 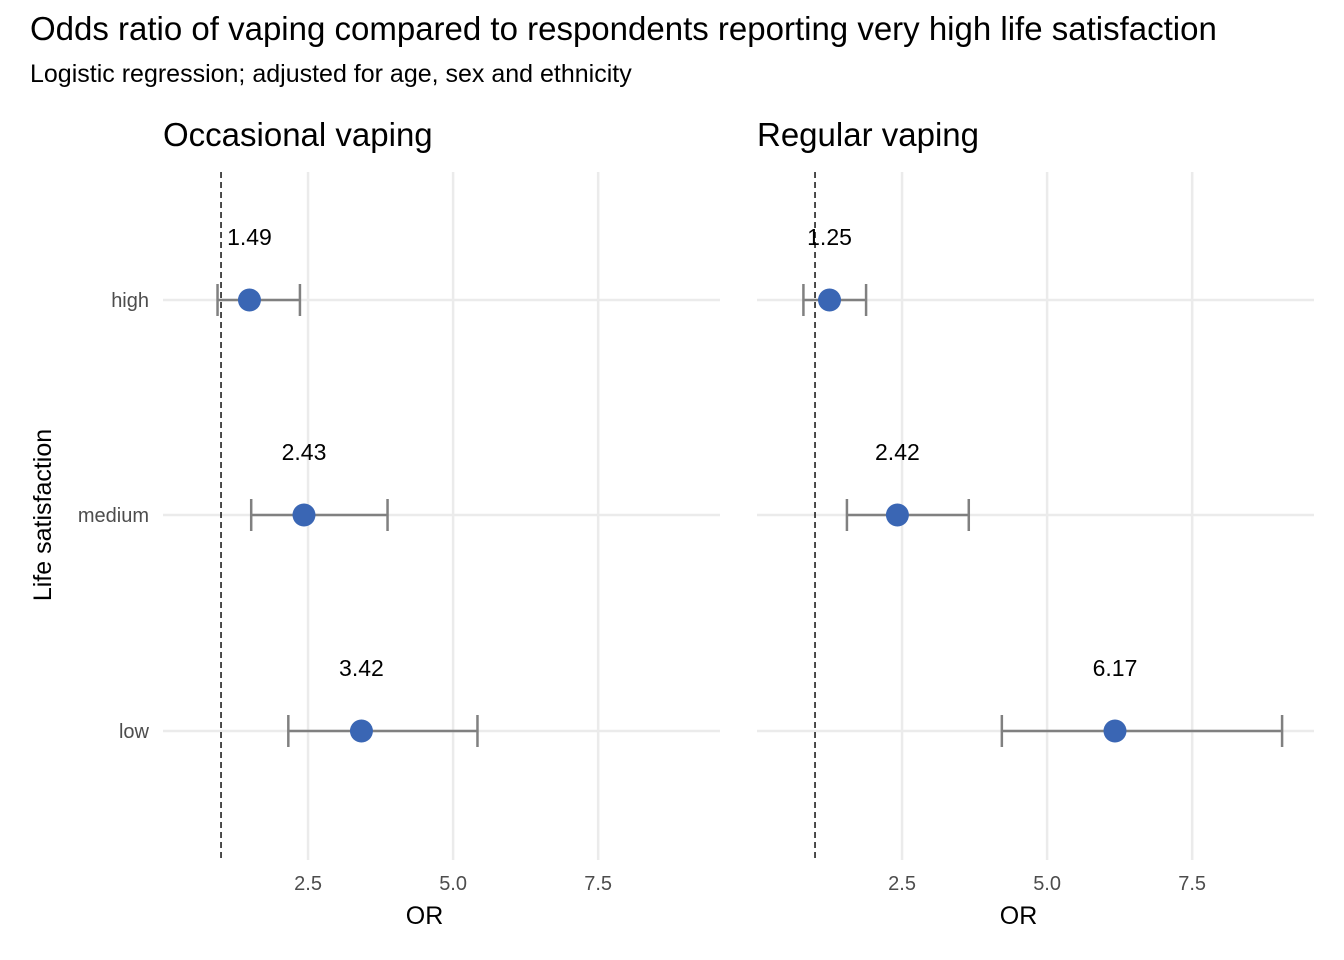 I want to click on data-label: 1.25, so click(x=829, y=237).